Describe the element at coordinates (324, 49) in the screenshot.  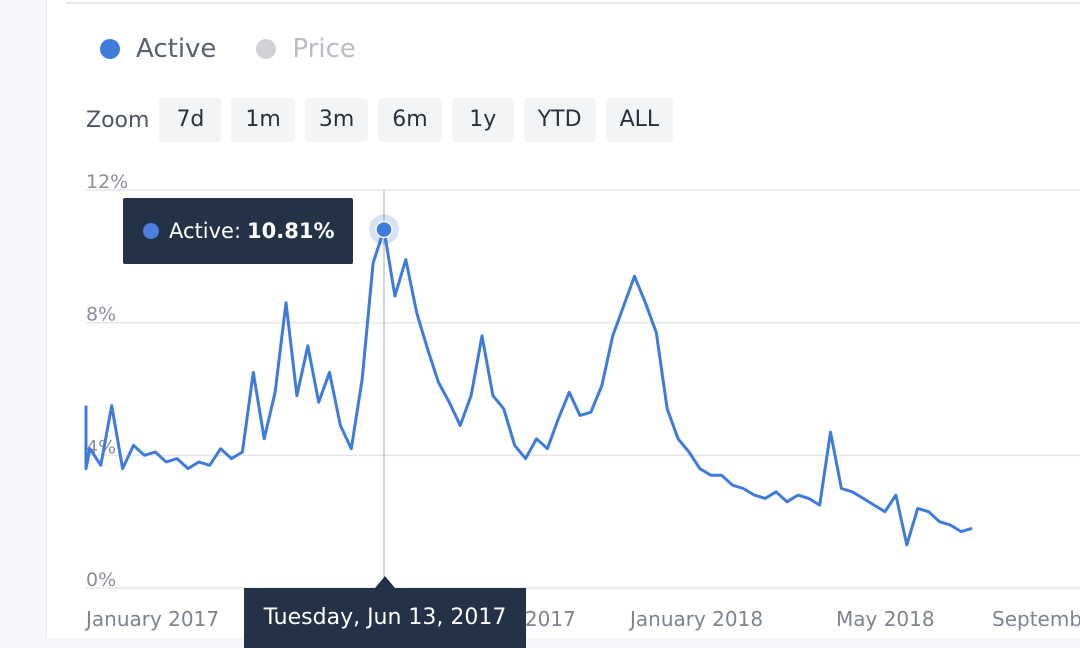
I see `legend-label-price: Price` at that location.